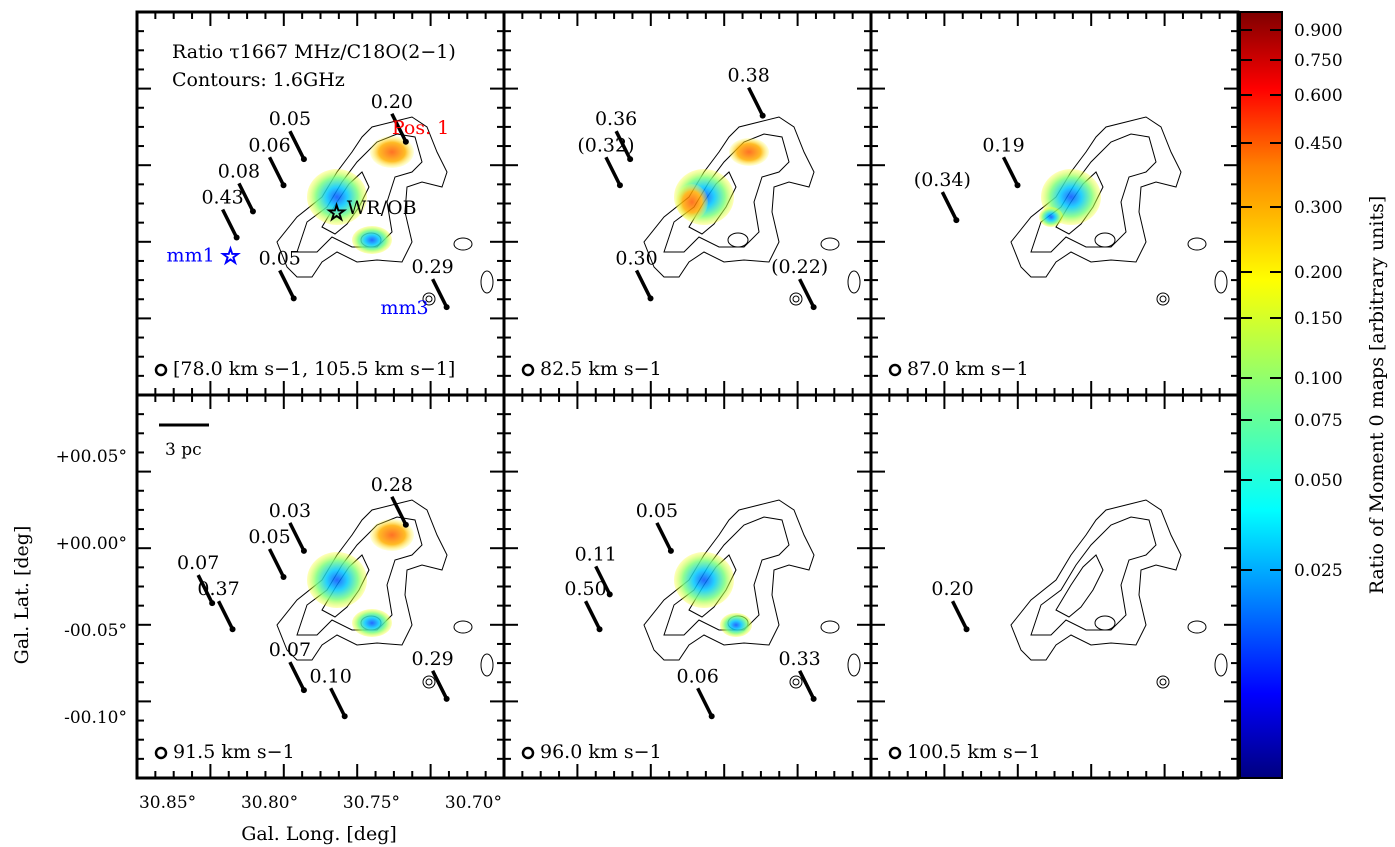  What do you see at coordinates (314, 52) in the screenshot?
I see `chart-title: Ratio τ1667 MHz/C18O(2−1)` at bounding box center [314, 52].